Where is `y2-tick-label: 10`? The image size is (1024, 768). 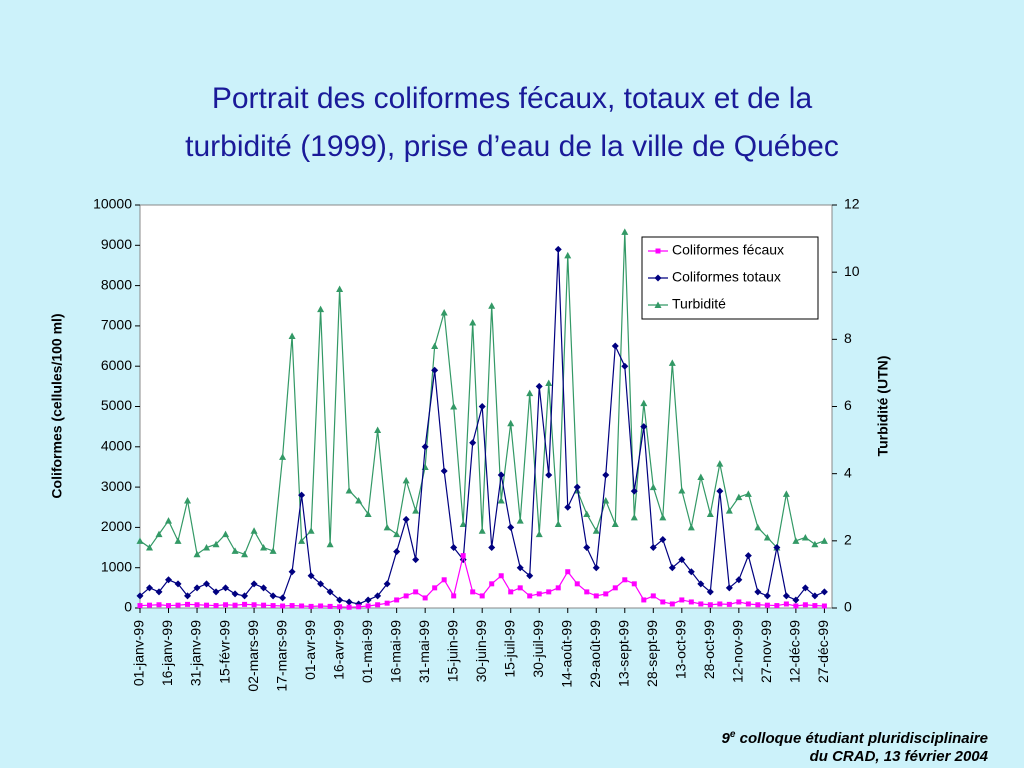
y2-tick-label: 10 is located at coordinates (852, 271).